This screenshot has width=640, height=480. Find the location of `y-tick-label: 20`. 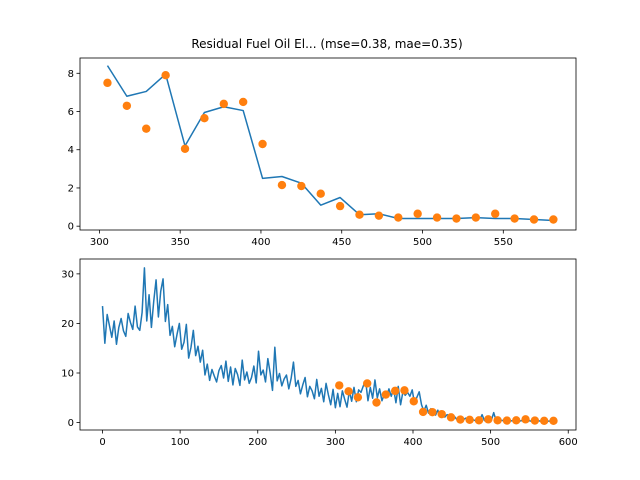

y-tick-label: 20 is located at coordinates (67, 324).